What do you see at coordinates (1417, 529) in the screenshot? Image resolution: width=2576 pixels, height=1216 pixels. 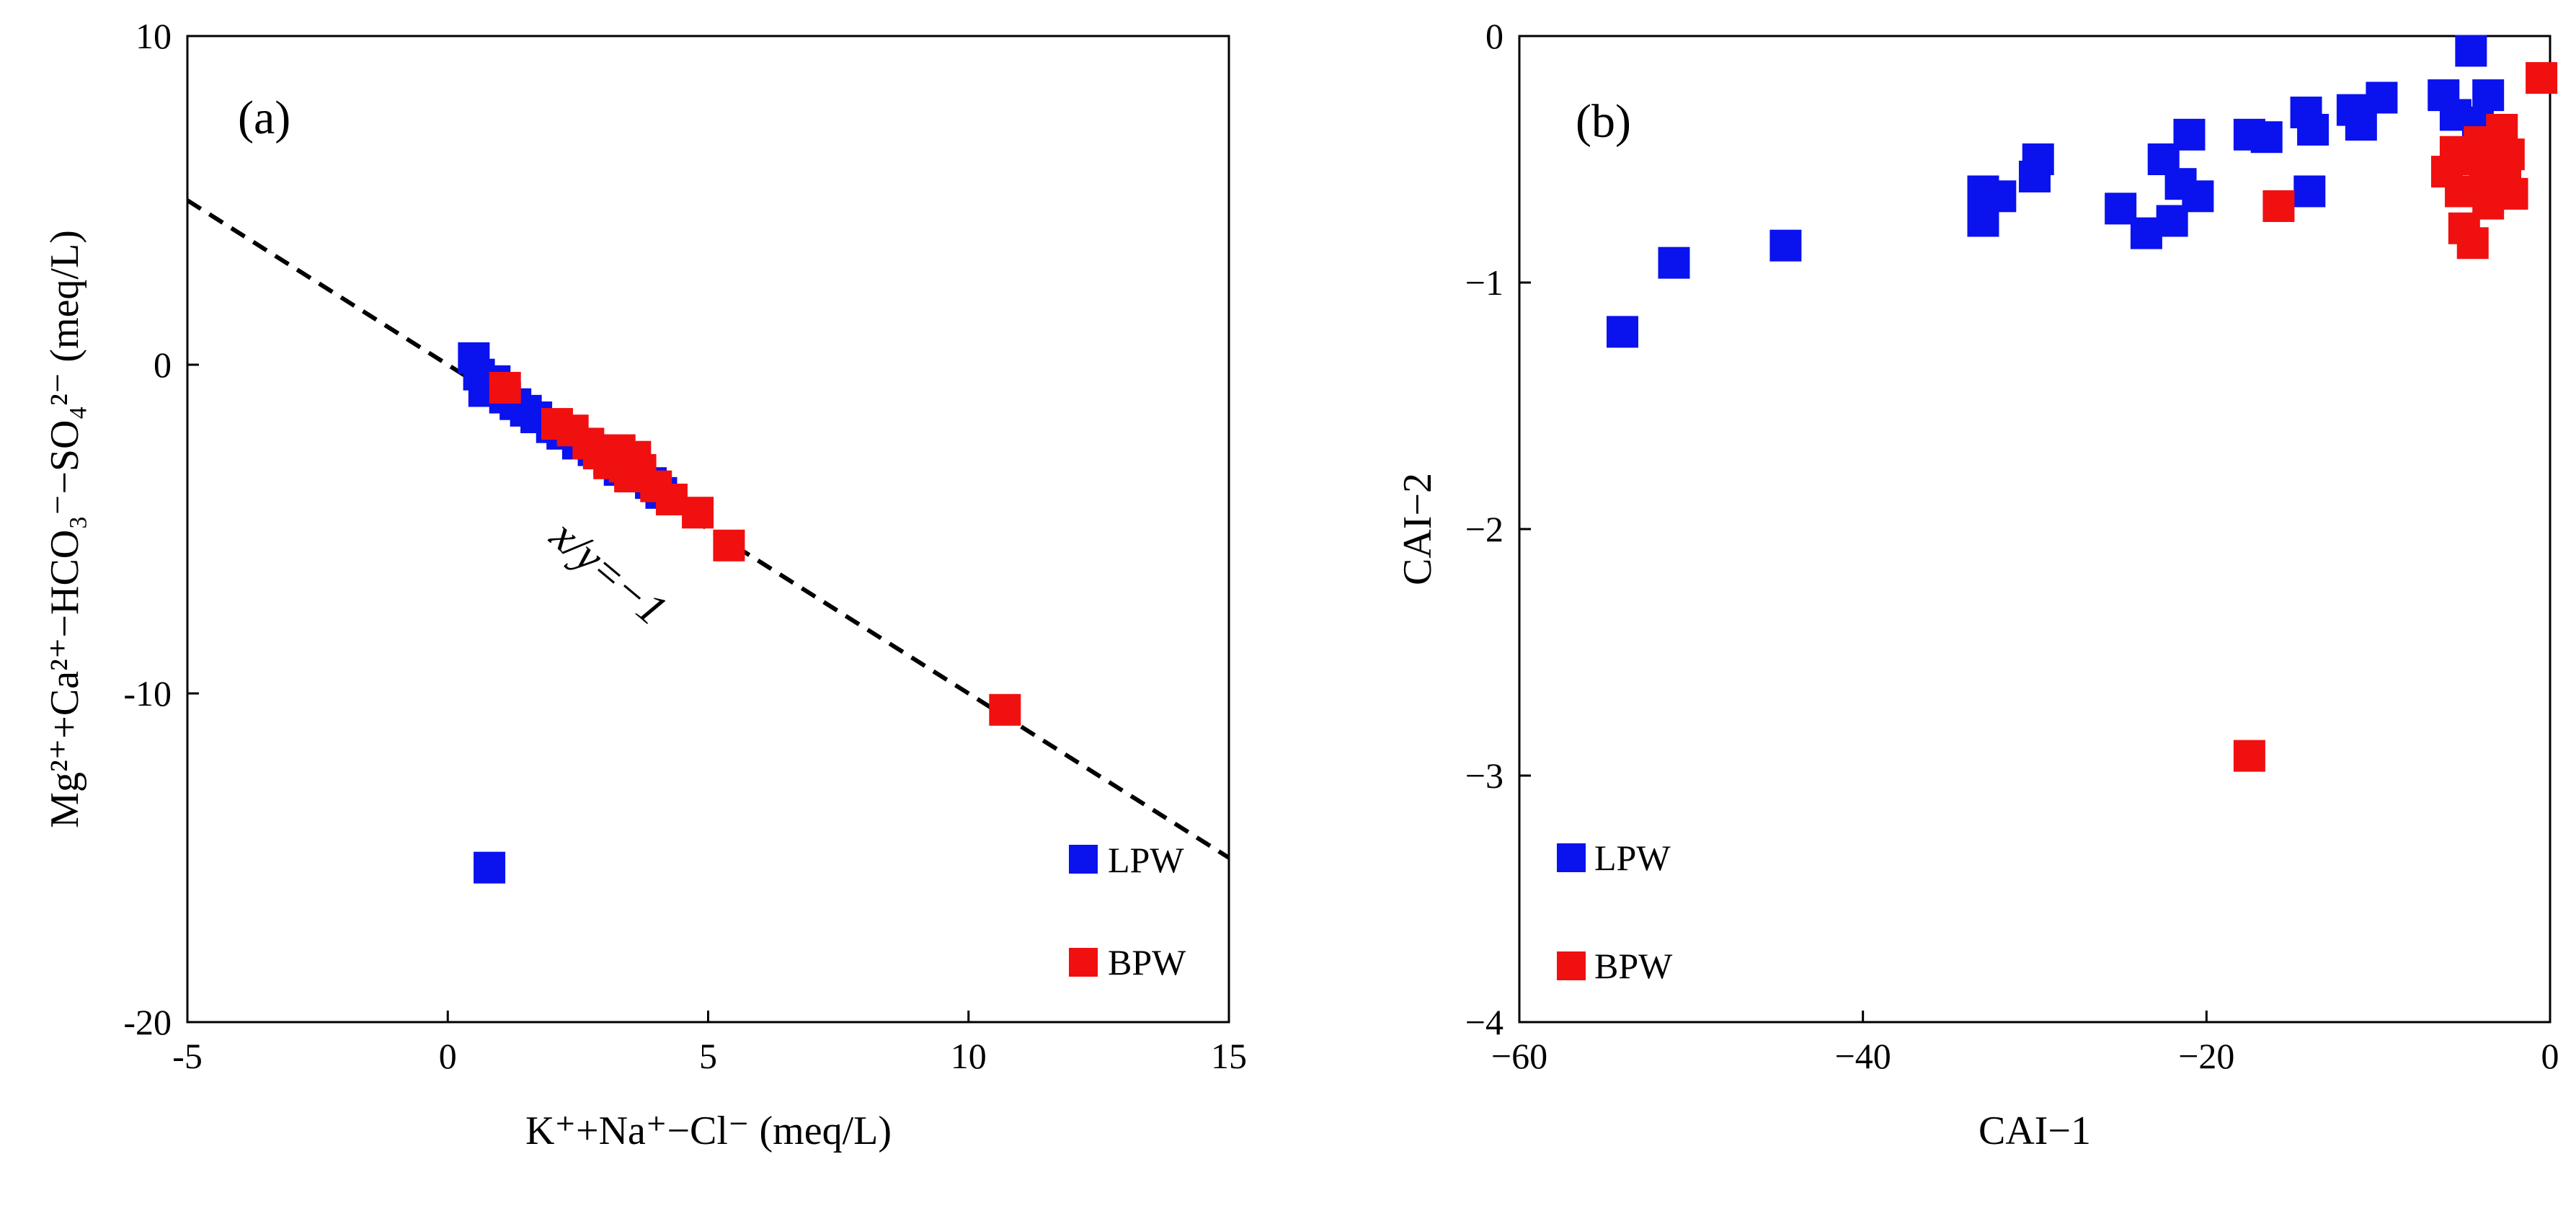 I see `y-axis-label-b: CAI−2` at bounding box center [1417, 529].